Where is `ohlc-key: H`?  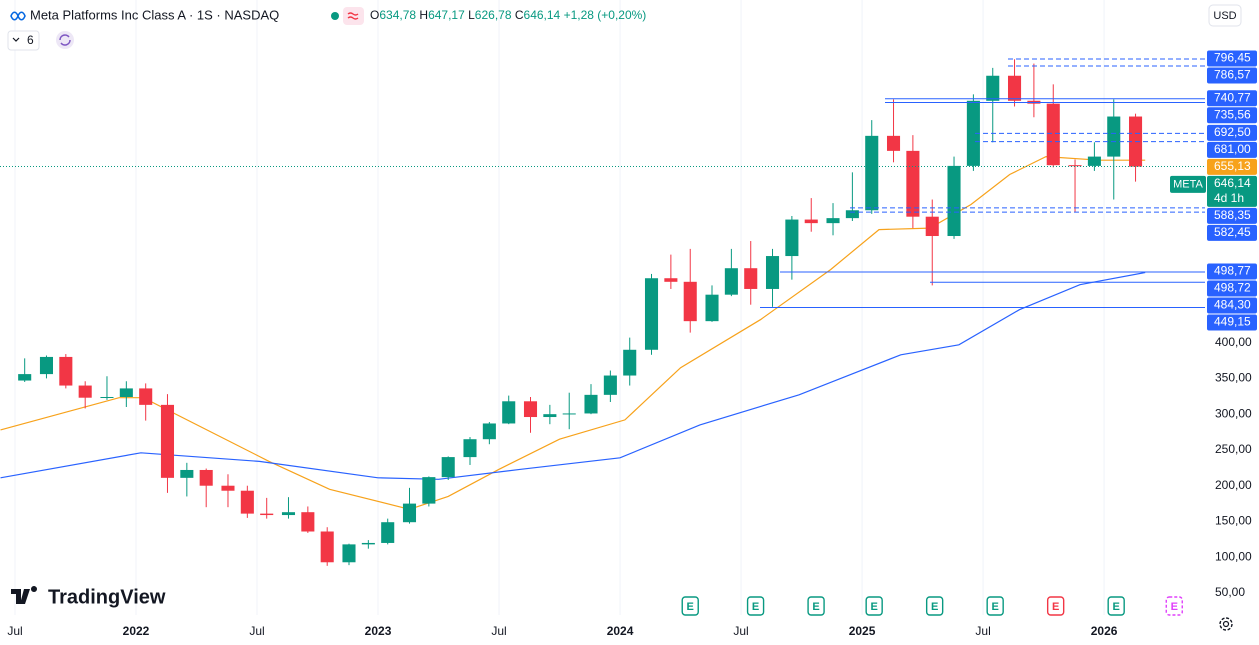 ohlc-key: H is located at coordinates (423, 15).